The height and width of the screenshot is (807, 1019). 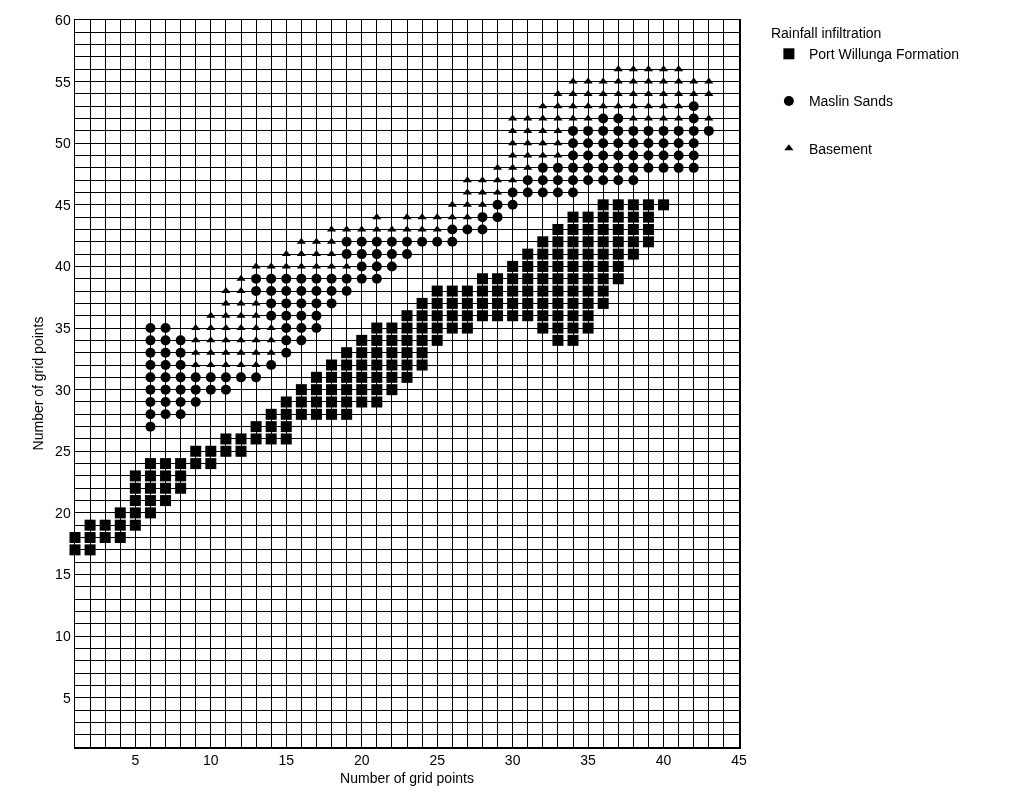 What do you see at coordinates (63, 204) in the screenshot?
I see `y-tick-label: 45` at bounding box center [63, 204].